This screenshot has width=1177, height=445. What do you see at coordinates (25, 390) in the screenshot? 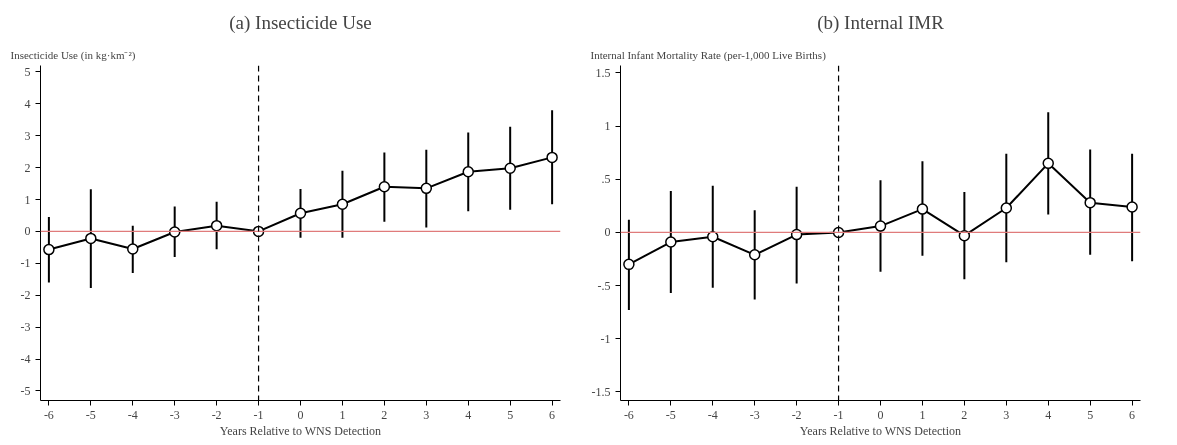
I see `y-tick-label: -5` at bounding box center [25, 390].